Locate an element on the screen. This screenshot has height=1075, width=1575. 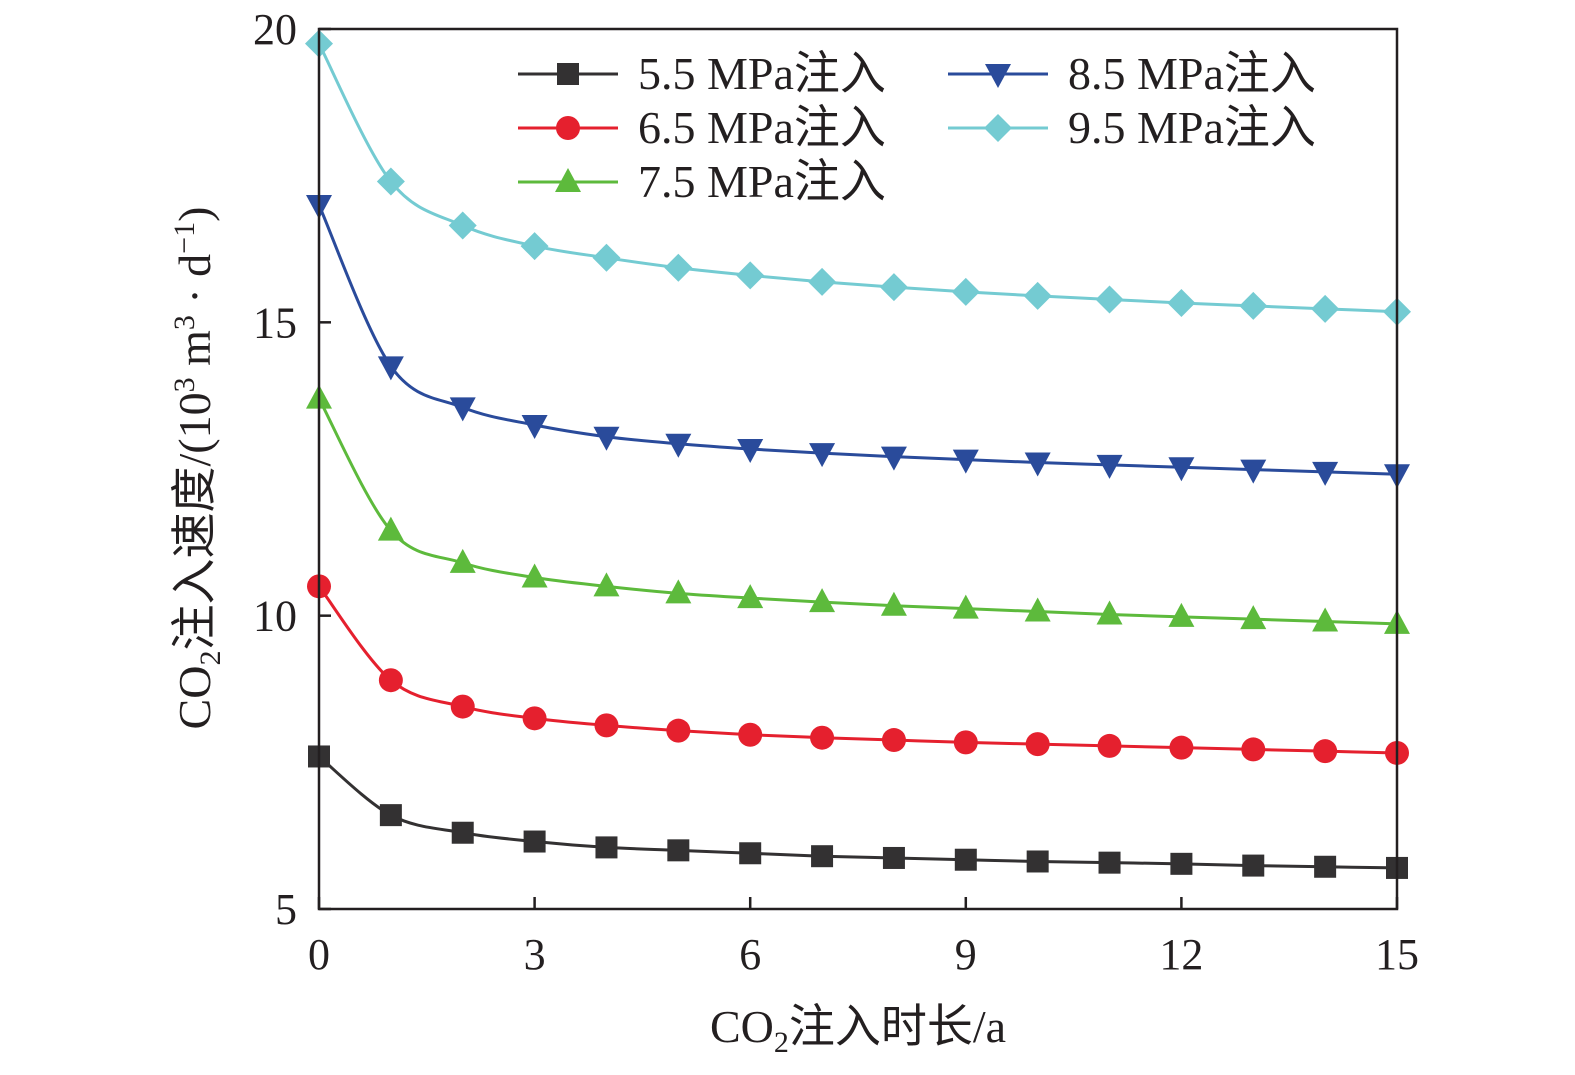
x-axis-ticks: 0 3 6 9 12 15 is located at coordinates (863, 938).